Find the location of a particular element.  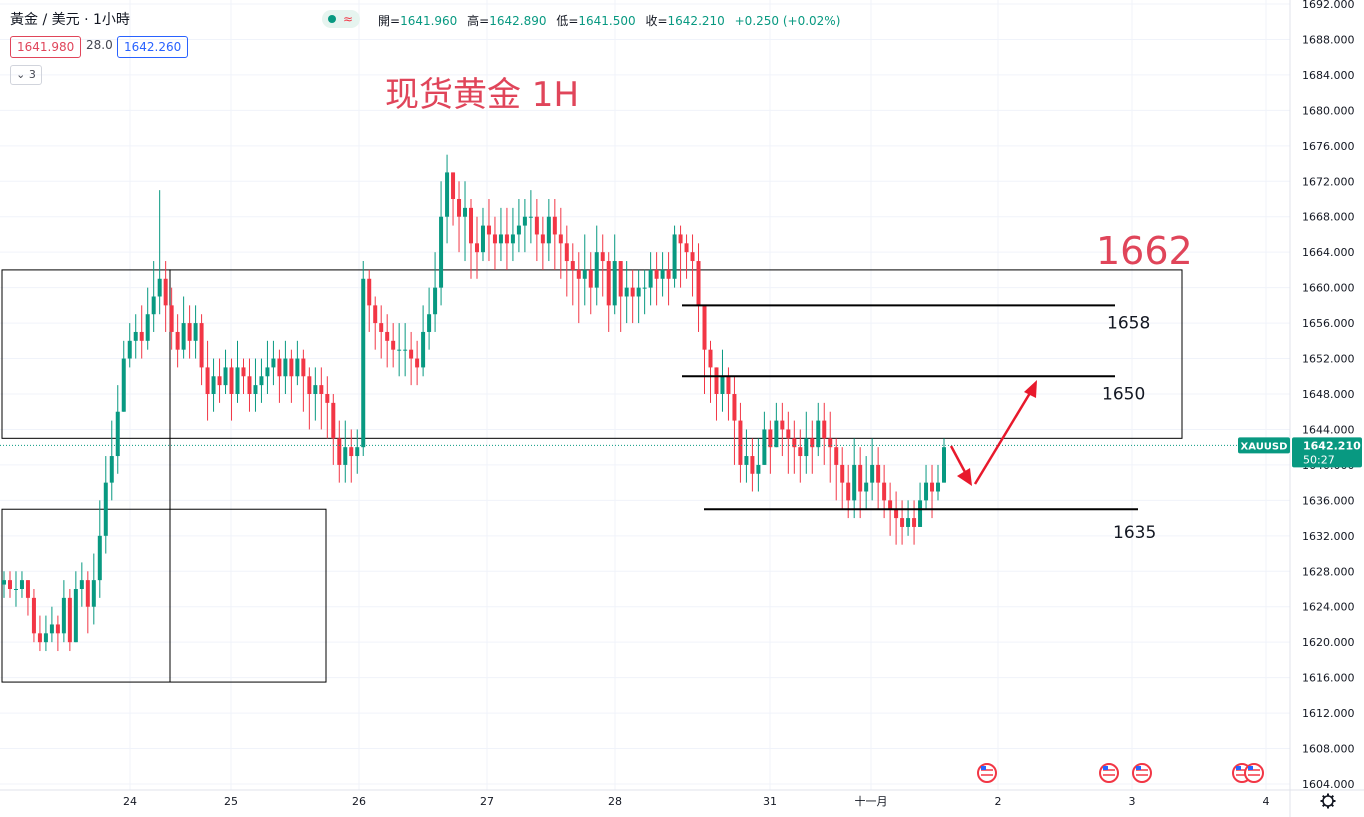

close-value: 1642.210 is located at coordinates (696, 21).